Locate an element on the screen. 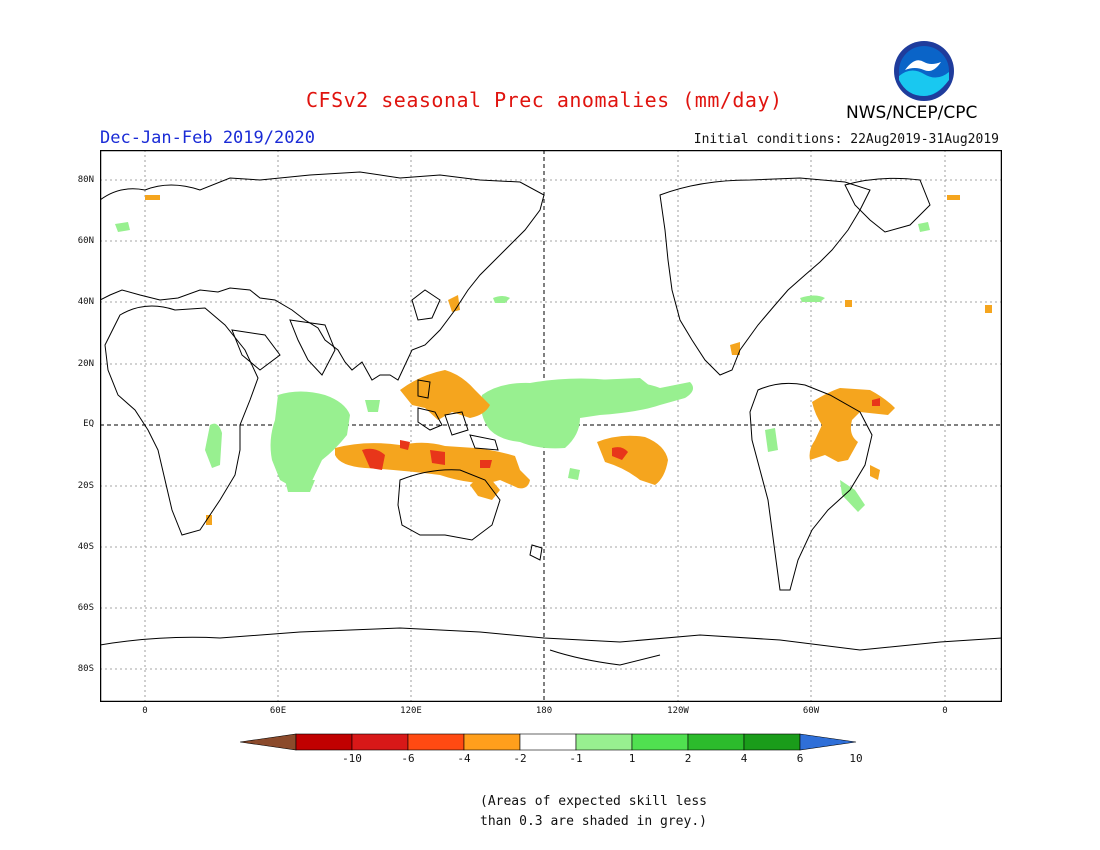  noaa-logo-icon is located at coordinates (924, 71).